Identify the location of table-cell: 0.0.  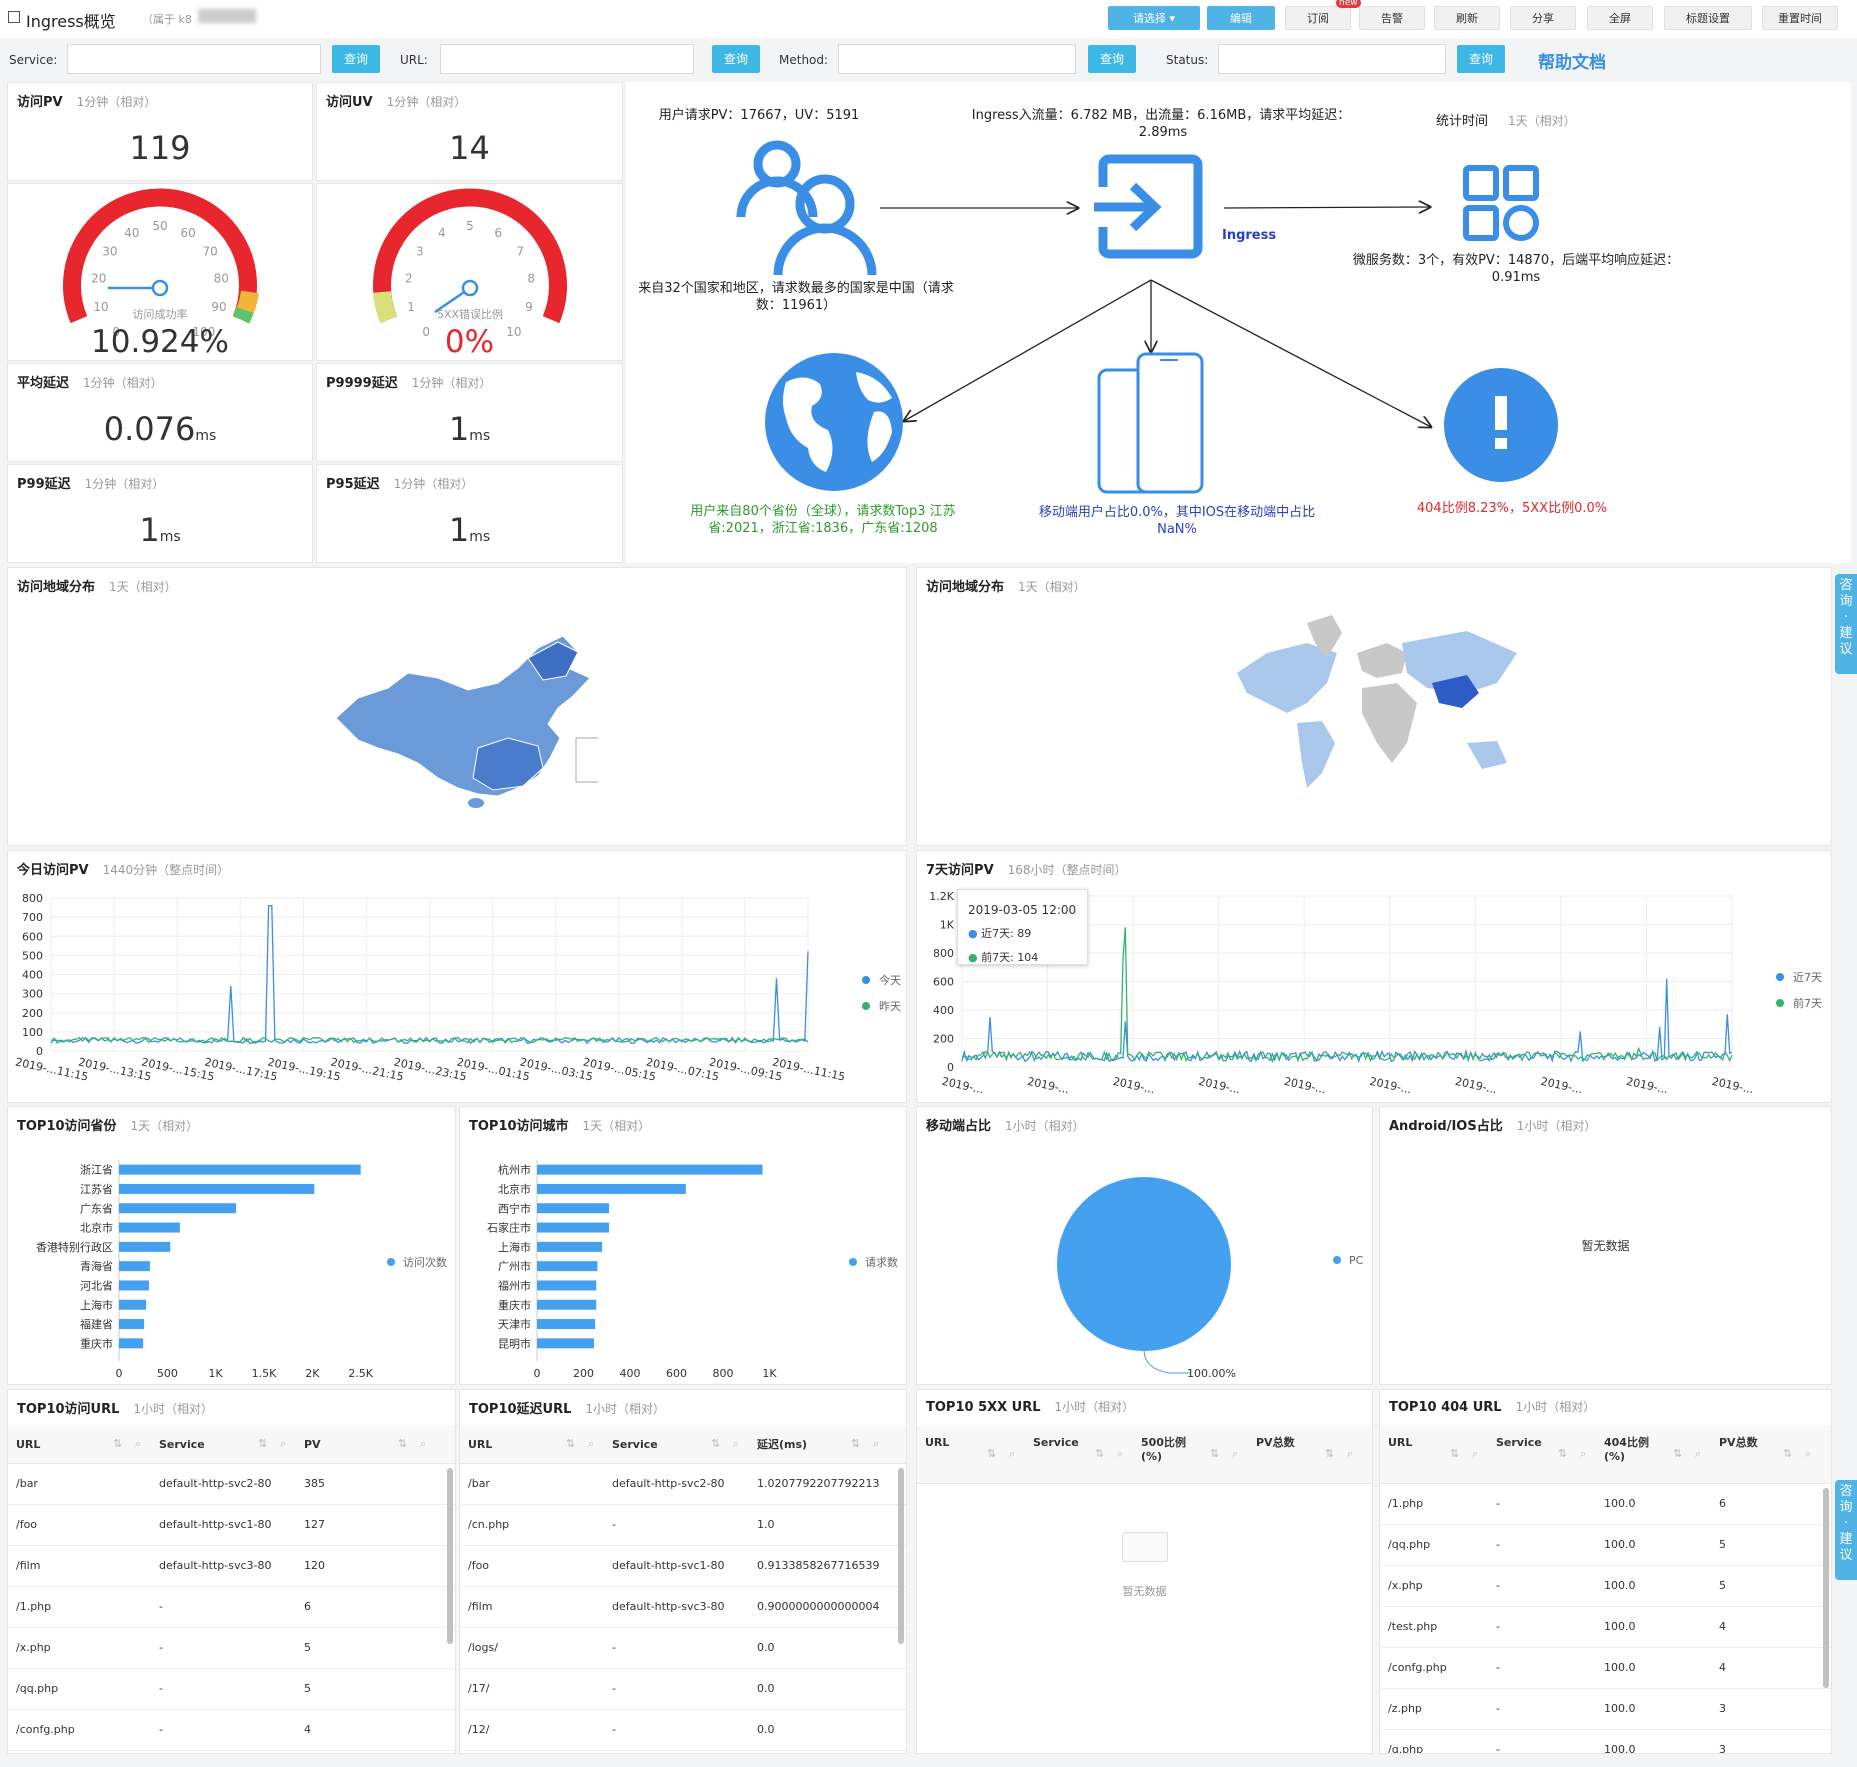
(766, 1688).